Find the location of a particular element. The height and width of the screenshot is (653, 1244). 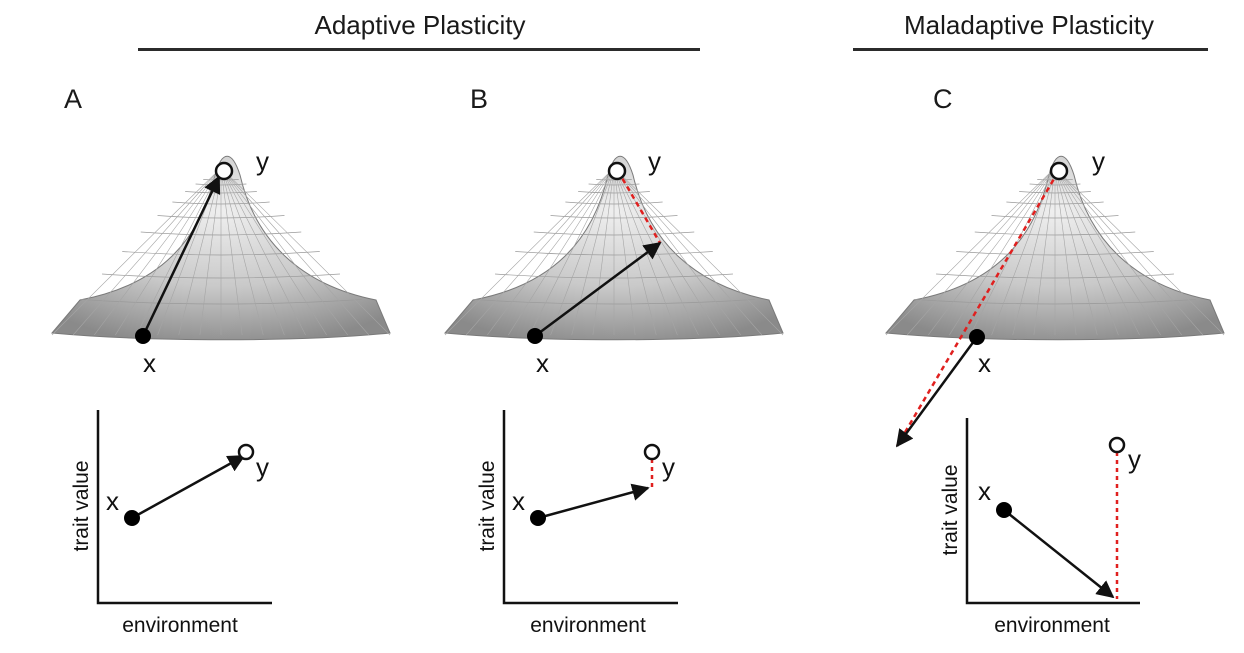

panel-a-norm-target-label: y is located at coordinates (262, 467).